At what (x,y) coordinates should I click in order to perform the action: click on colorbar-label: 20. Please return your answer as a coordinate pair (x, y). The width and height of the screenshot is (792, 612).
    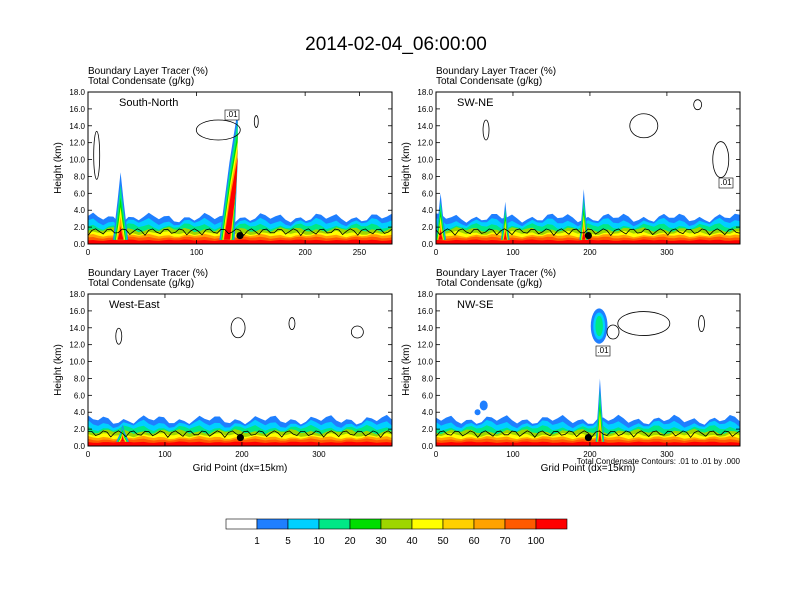
    Looking at the image, I should click on (350, 541).